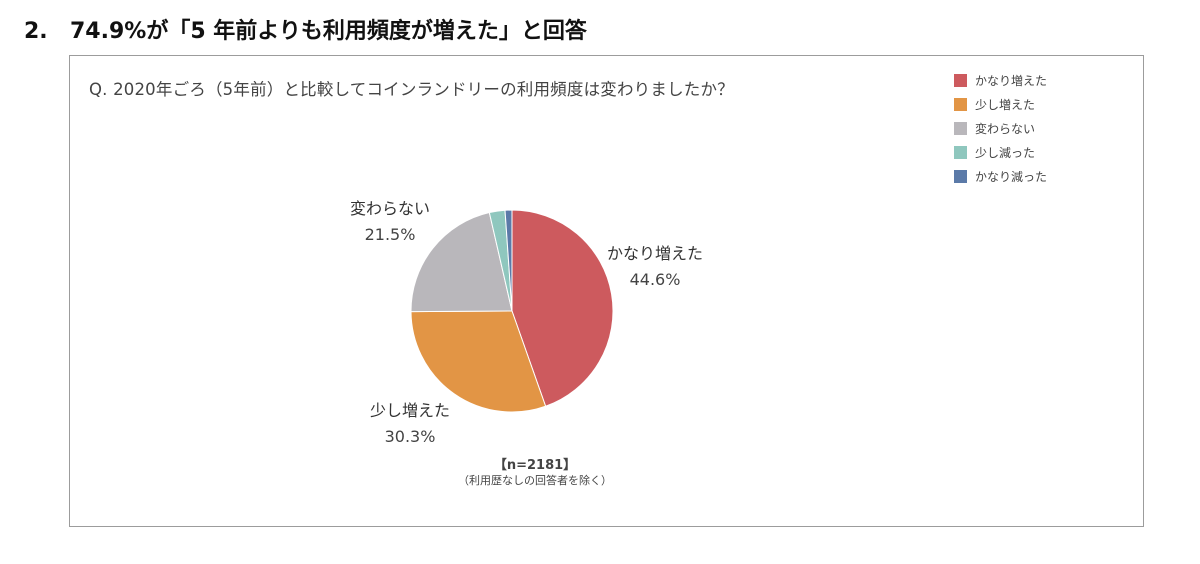 The width and height of the screenshot is (1200, 564). Describe the element at coordinates (1011, 80) in the screenshot. I see `legend-label: かなり増えた` at that location.